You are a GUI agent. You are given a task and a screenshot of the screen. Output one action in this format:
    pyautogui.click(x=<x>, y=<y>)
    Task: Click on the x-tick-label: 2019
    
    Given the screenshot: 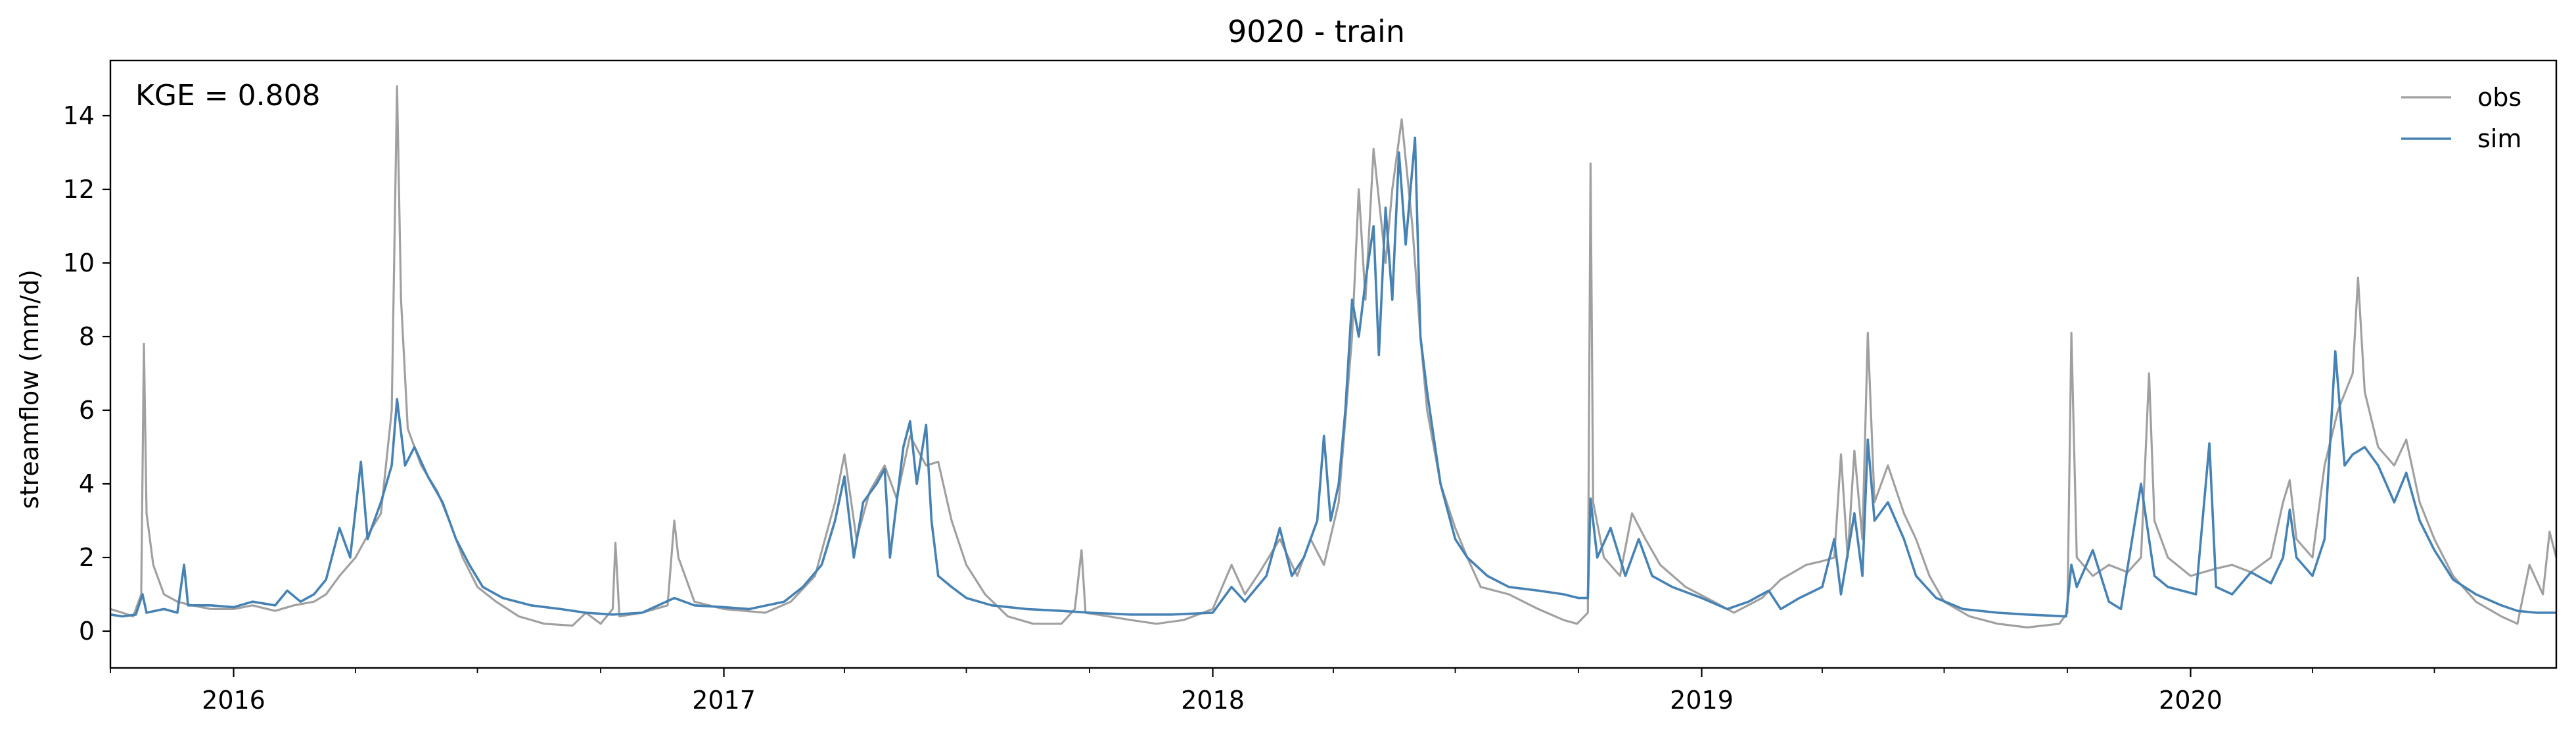 What is the action you would take?
    pyautogui.click(x=1702, y=701)
    